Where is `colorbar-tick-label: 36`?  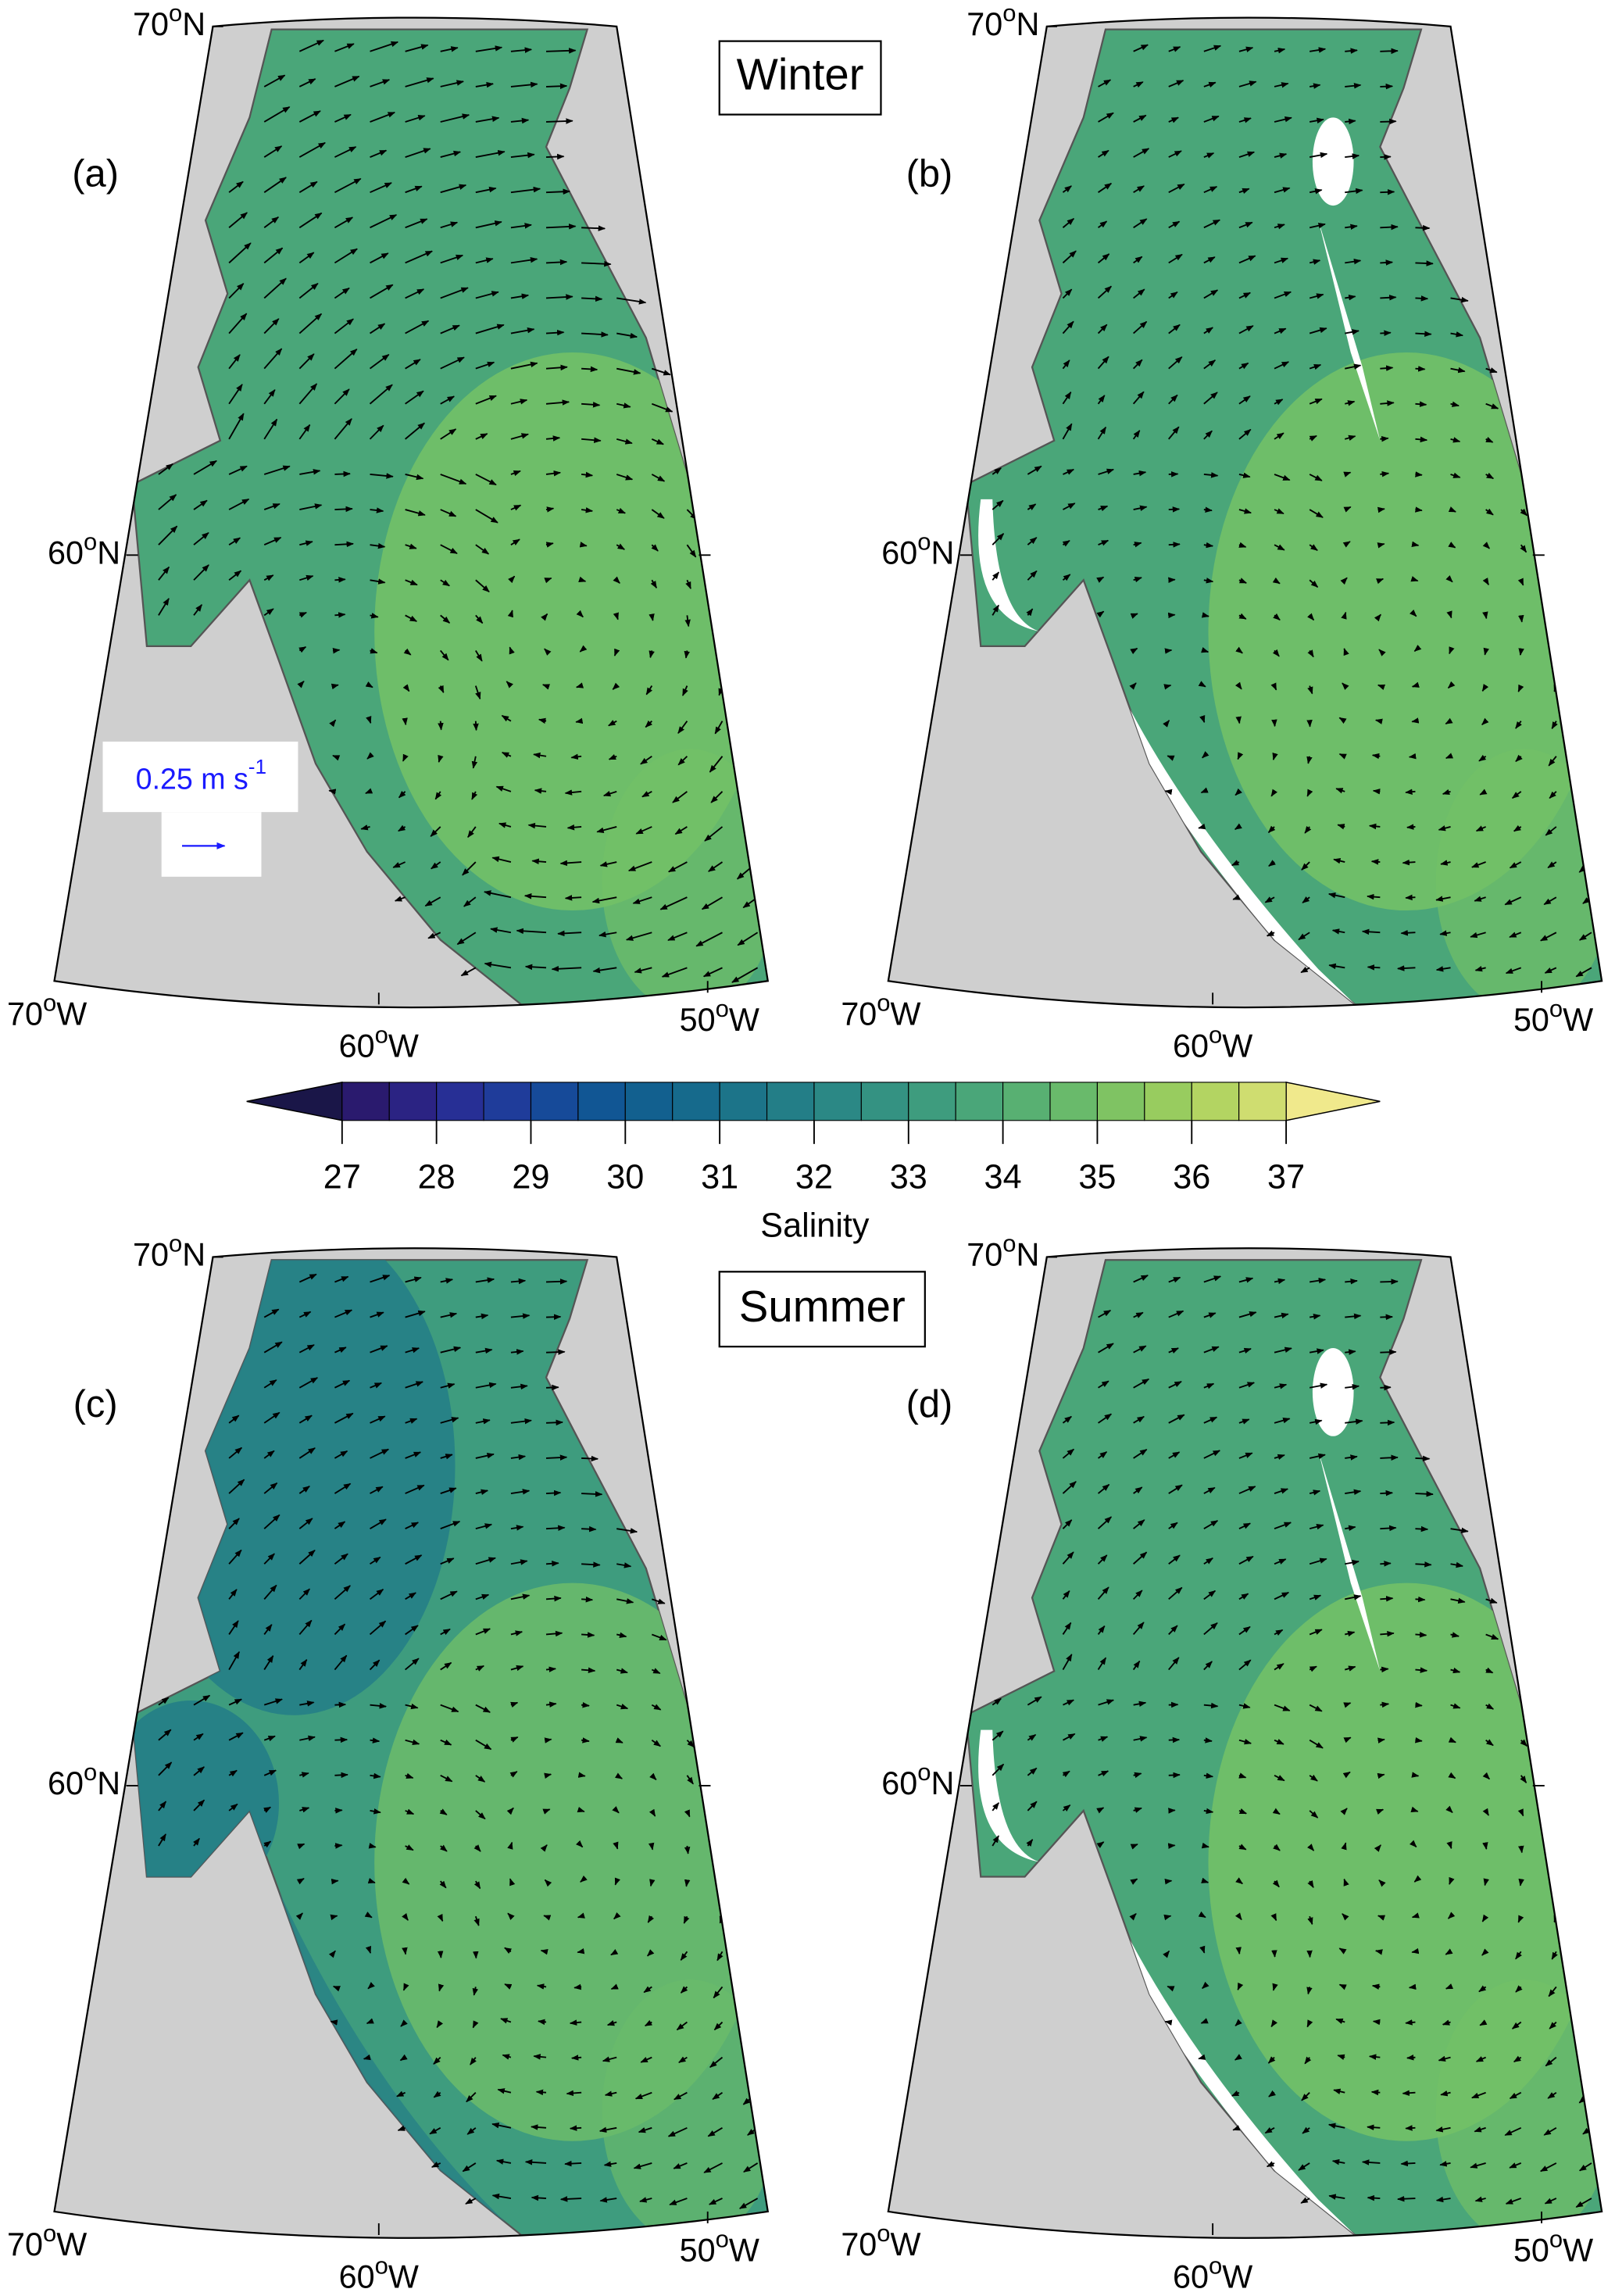
colorbar-tick-label: 36 is located at coordinates (1191, 1177).